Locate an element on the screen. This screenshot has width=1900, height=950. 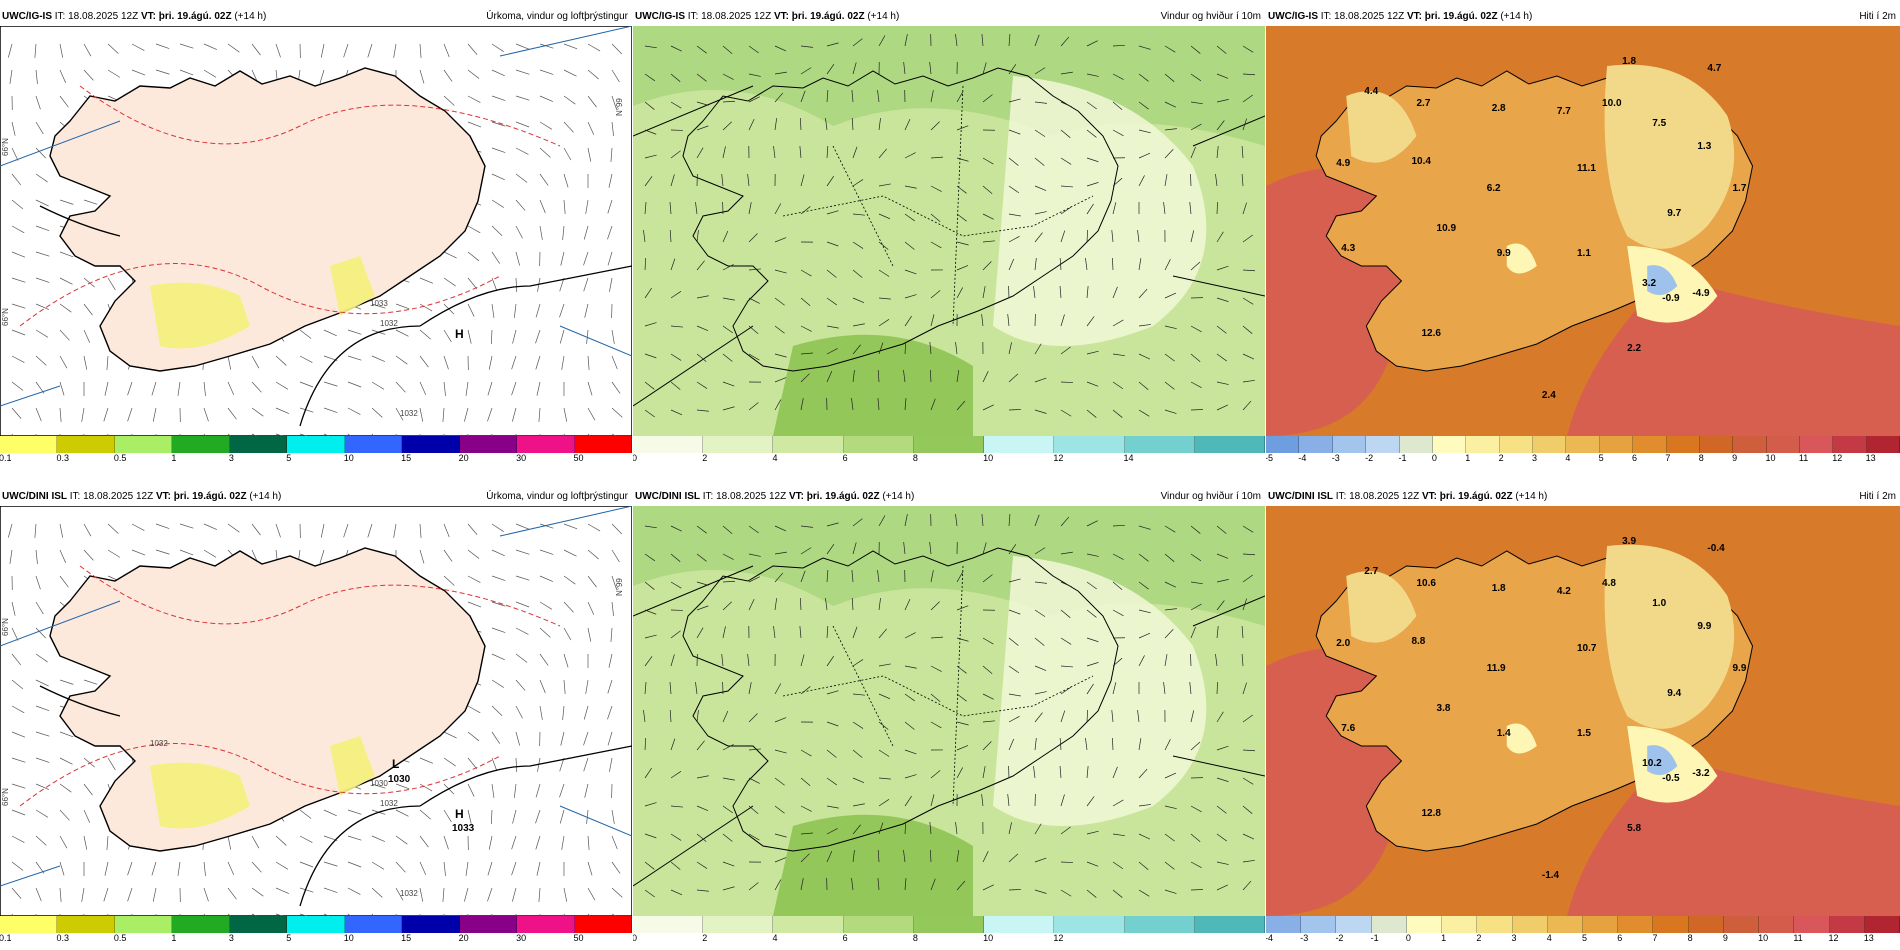
colorbar-tick-label: 1 is located at coordinates (174, 458).